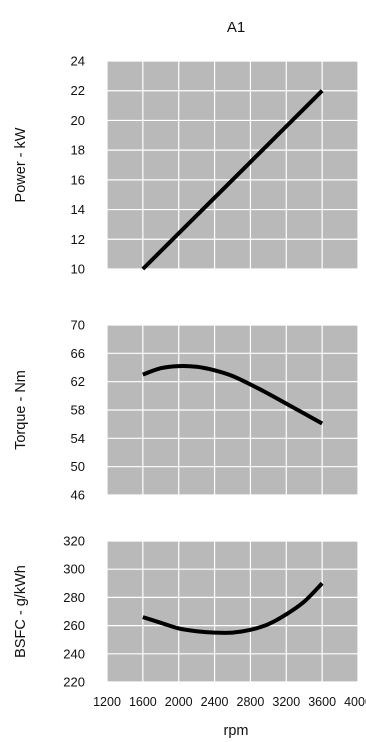 The width and height of the screenshot is (366, 742). I want to click on x-tick-label: 4000, so click(355, 702).